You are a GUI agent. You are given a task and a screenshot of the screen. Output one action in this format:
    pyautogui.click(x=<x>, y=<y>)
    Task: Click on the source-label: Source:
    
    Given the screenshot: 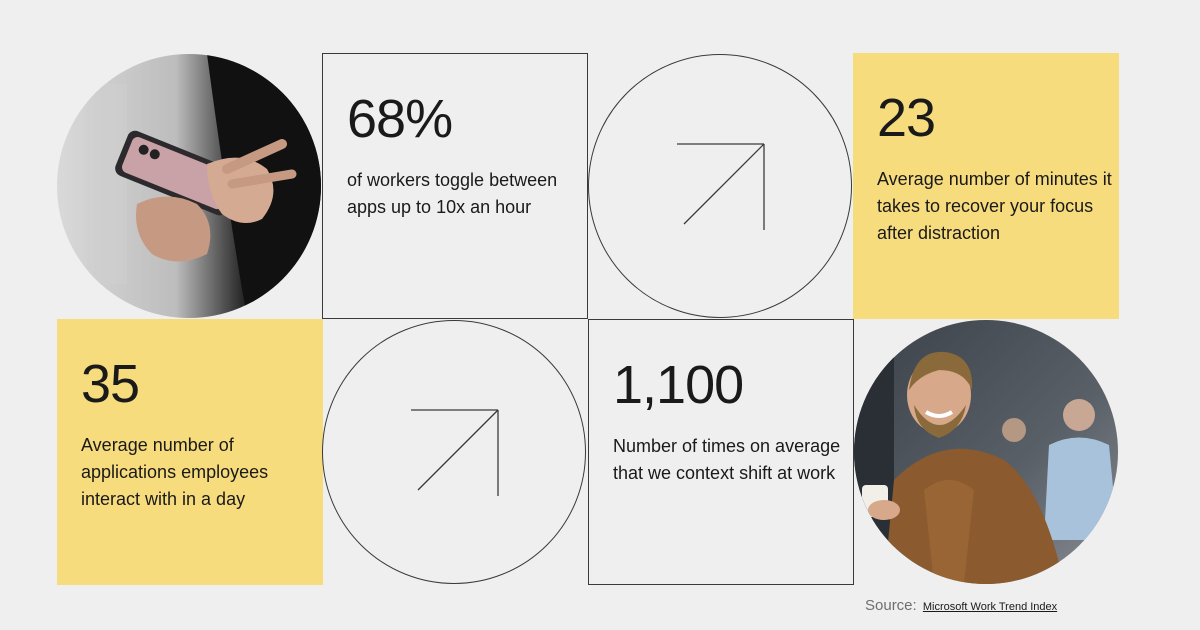 What is the action you would take?
    pyautogui.click(x=891, y=605)
    